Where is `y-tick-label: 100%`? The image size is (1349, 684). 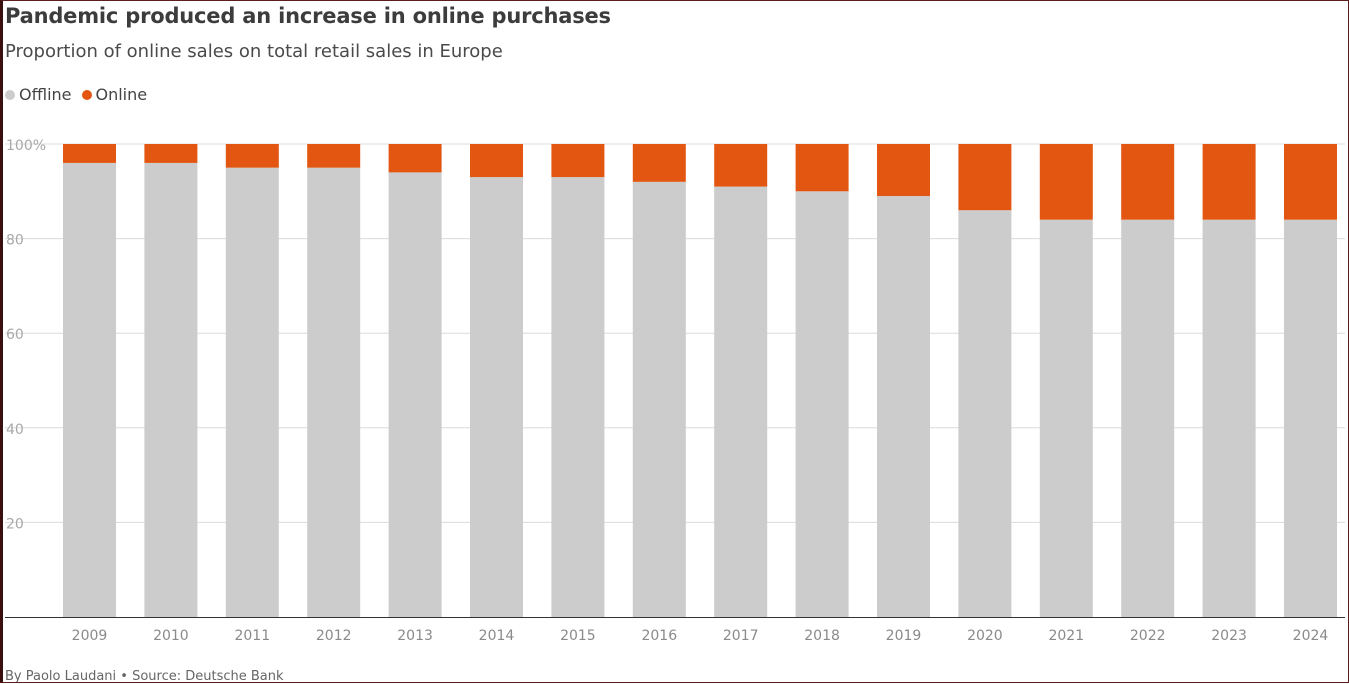
y-tick-label: 100% is located at coordinates (26, 146).